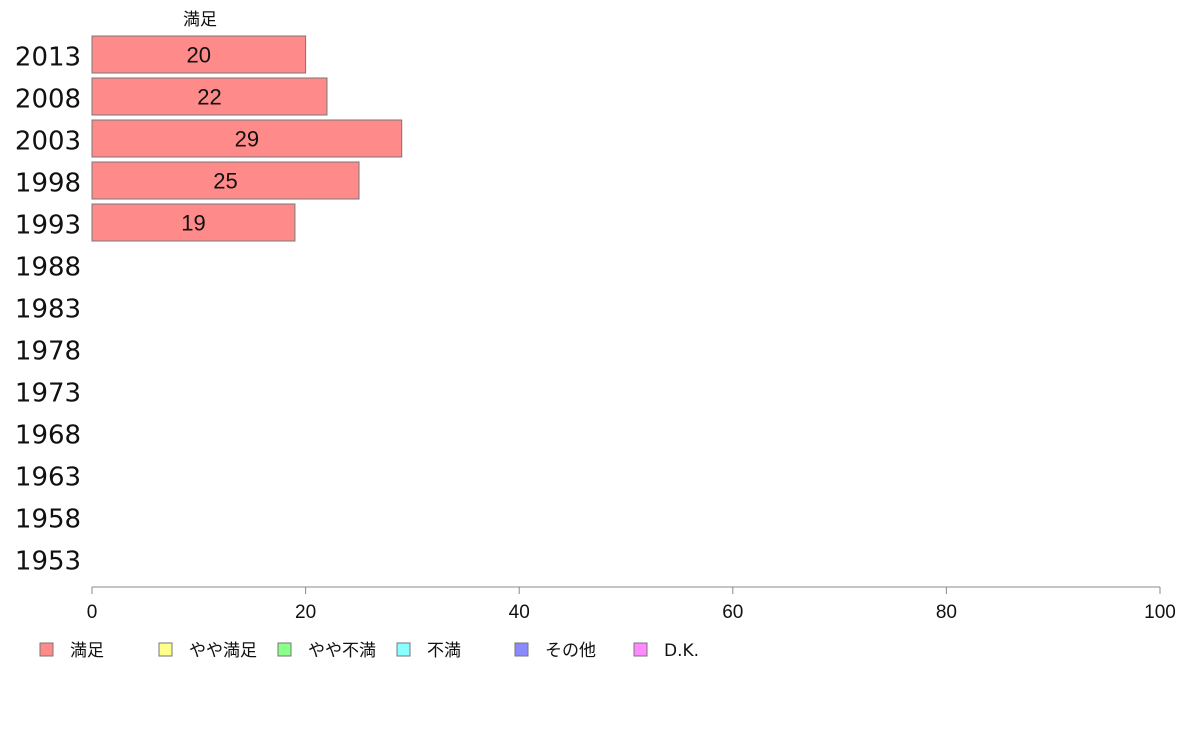 This screenshot has width=1188, height=736. I want to click on bar-value-label: 22, so click(209, 97).